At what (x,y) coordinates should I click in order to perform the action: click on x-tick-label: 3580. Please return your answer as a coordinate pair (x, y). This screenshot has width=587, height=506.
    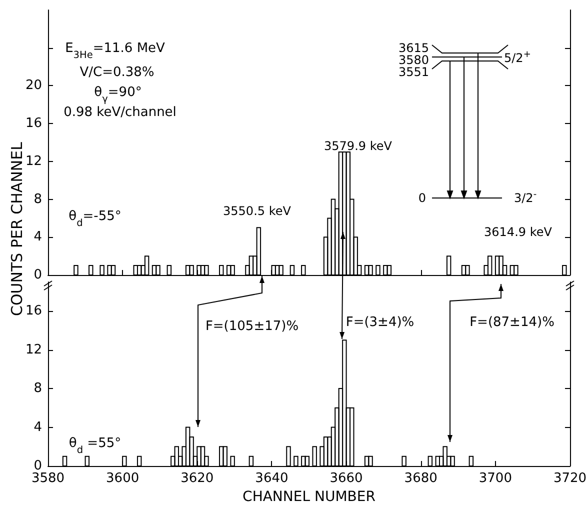
    Looking at the image, I should click on (48, 478).